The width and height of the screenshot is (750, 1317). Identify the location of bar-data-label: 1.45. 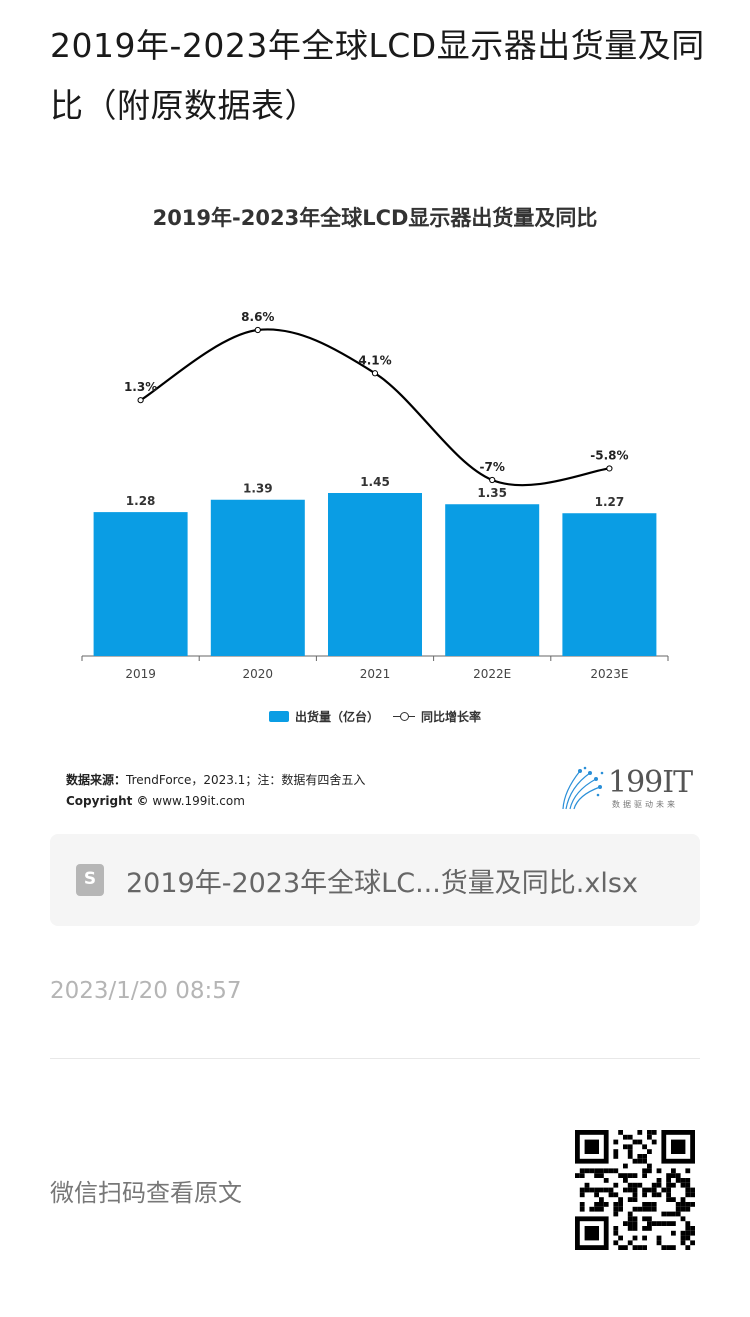
(375, 482).